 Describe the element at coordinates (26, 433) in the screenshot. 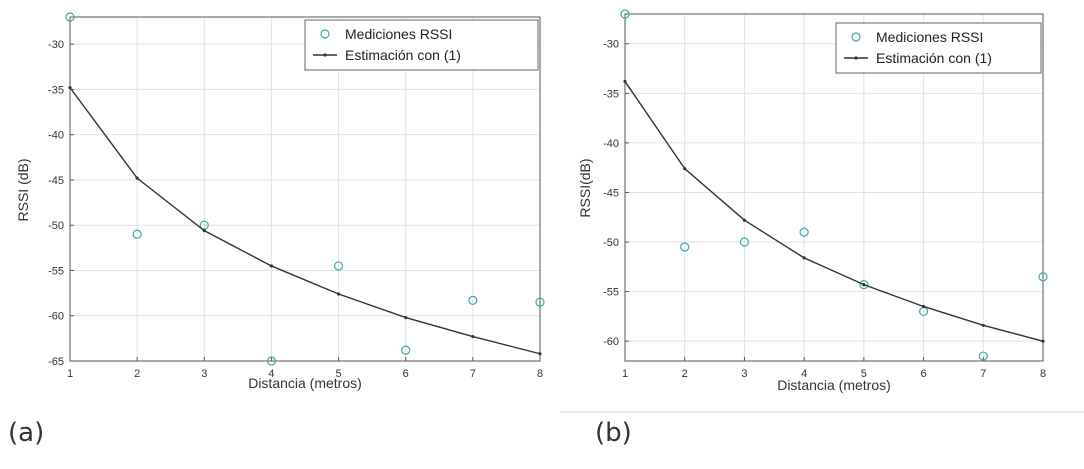

I see `caption-a: (a)` at that location.